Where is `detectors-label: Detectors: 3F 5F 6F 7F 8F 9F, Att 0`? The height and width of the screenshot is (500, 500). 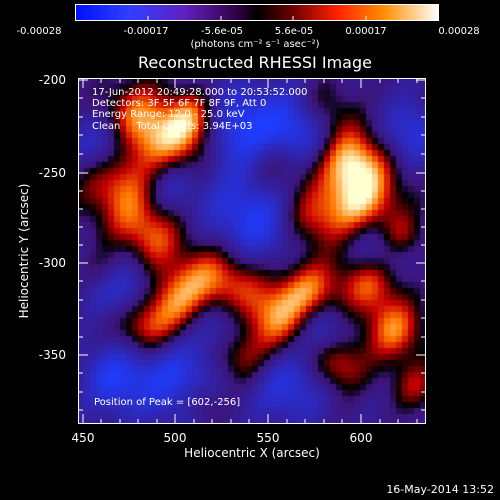
detectors-label: Detectors: 3F 5F 6F 7F 8F 9F, Att 0 is located at coordinates (179, 103).